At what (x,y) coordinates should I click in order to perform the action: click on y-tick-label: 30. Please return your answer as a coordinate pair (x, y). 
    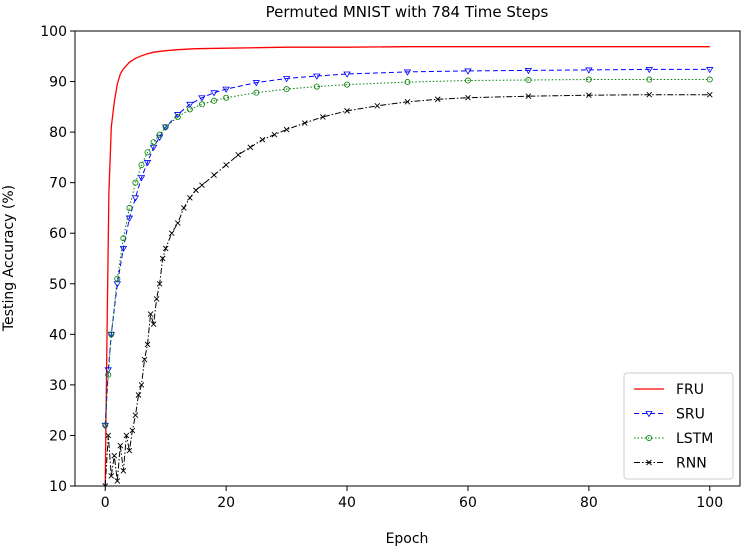
    Looking at the image, I should click on (58, 386).